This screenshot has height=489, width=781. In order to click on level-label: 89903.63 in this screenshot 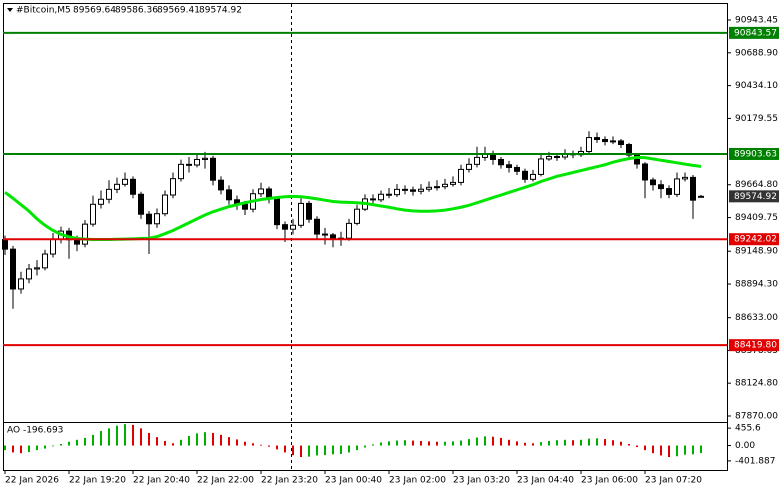, I will do `click(755, 154)`.